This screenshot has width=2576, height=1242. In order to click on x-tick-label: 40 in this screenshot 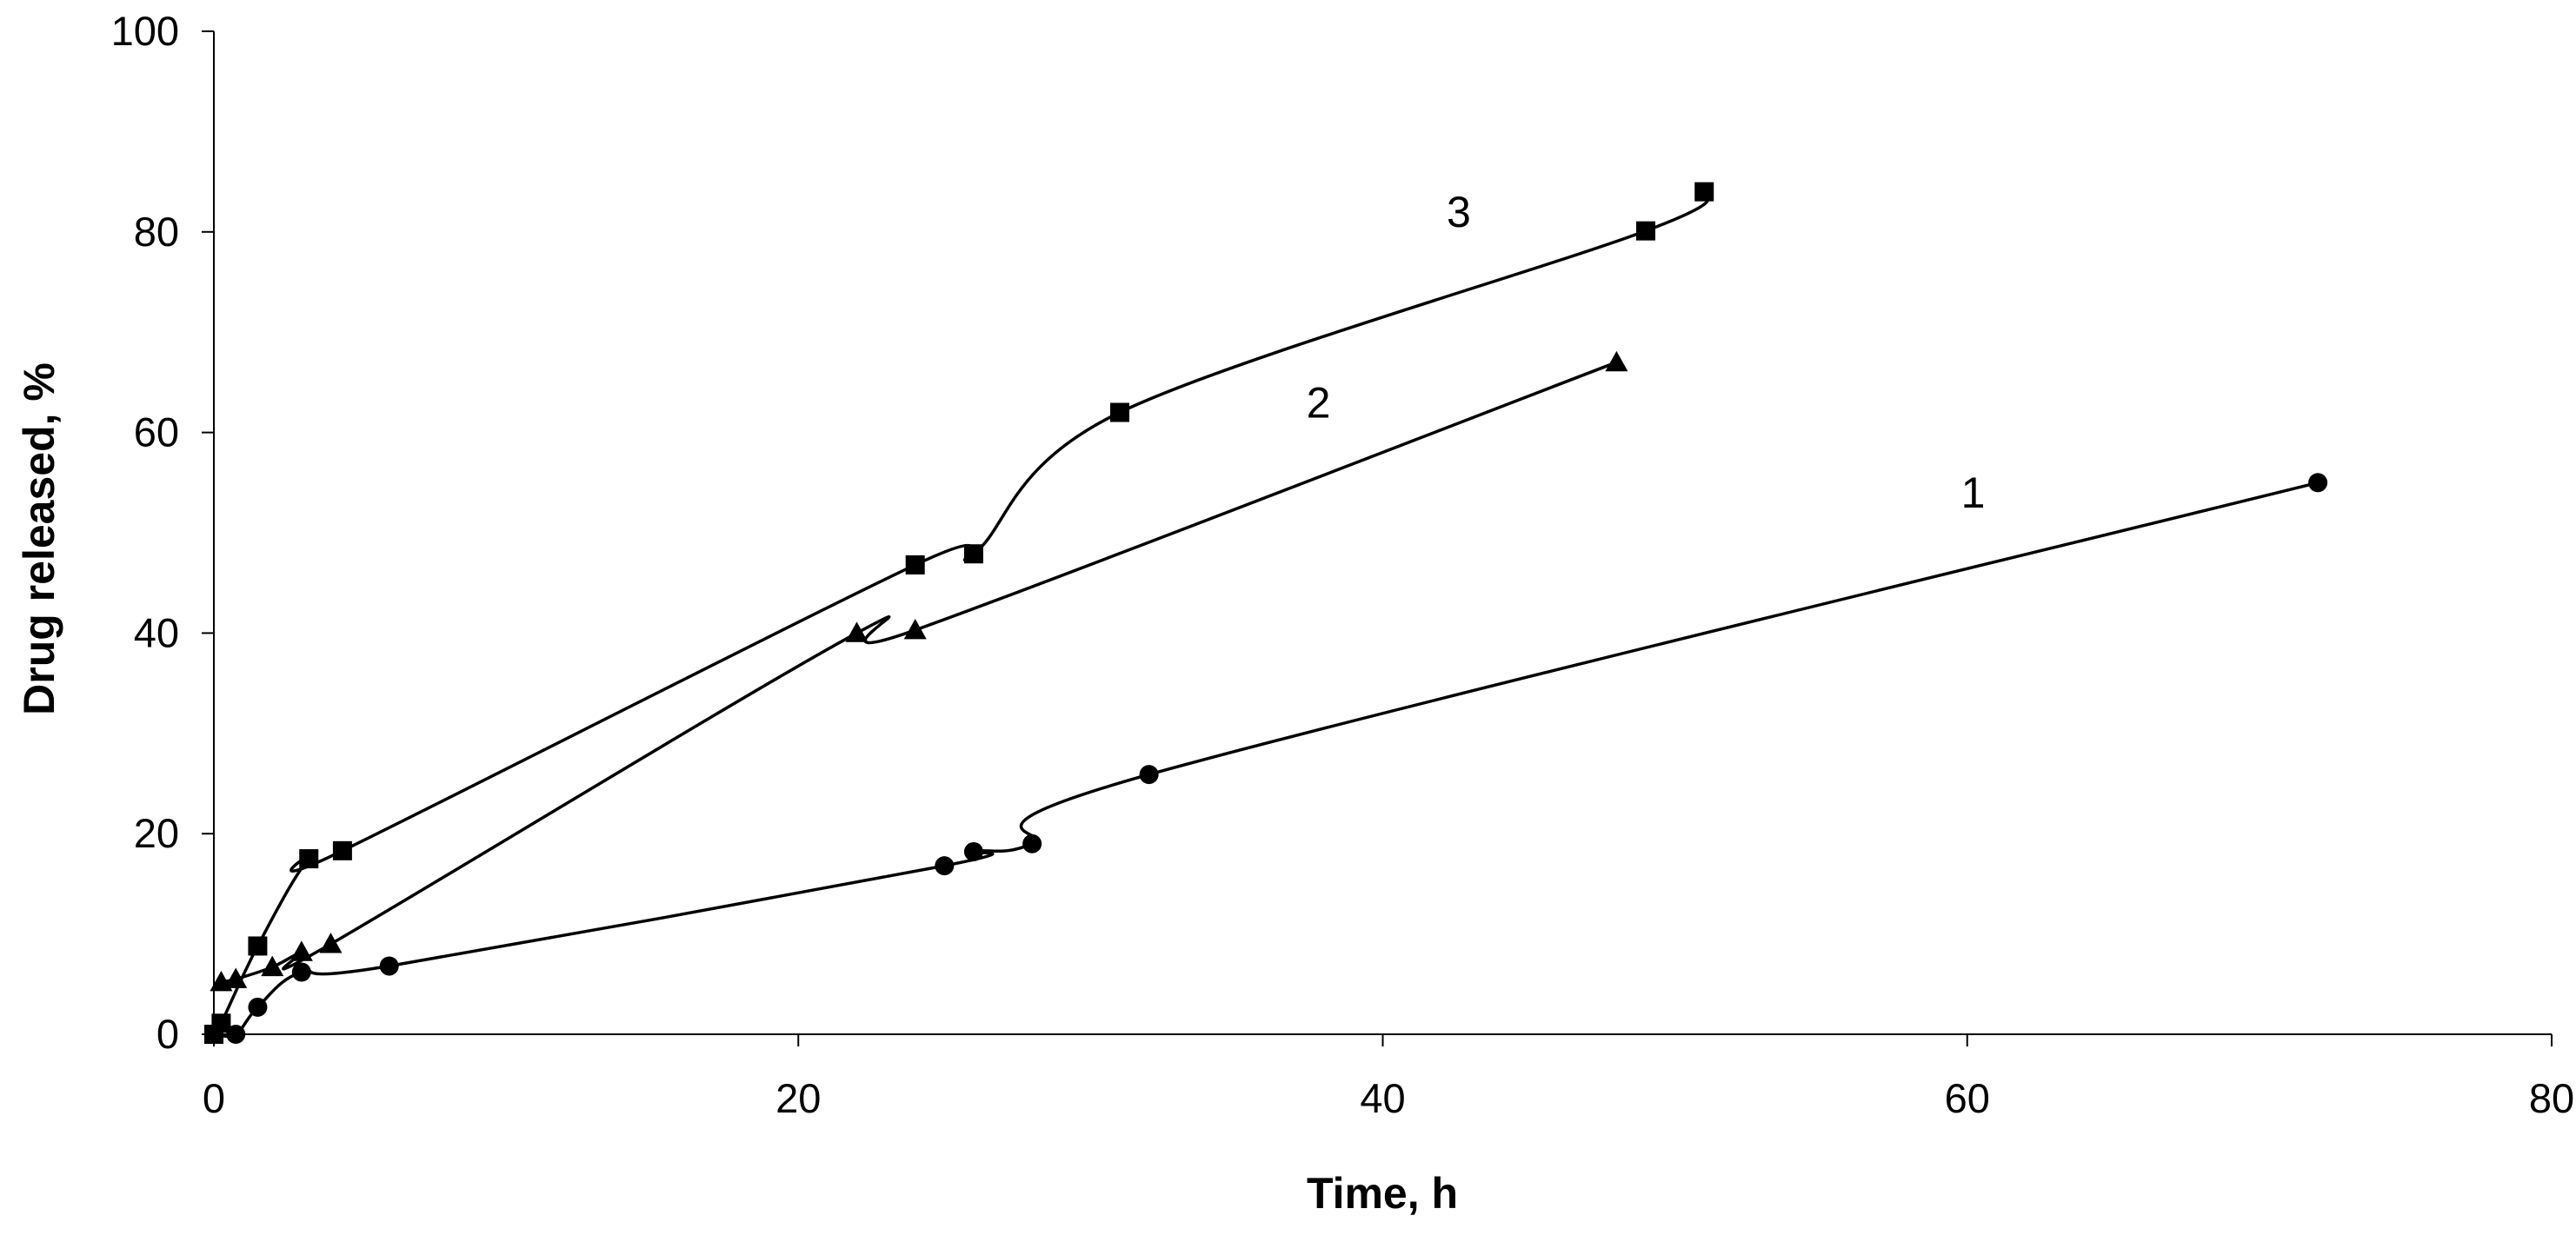, I will do `click(1382, 1098)`.